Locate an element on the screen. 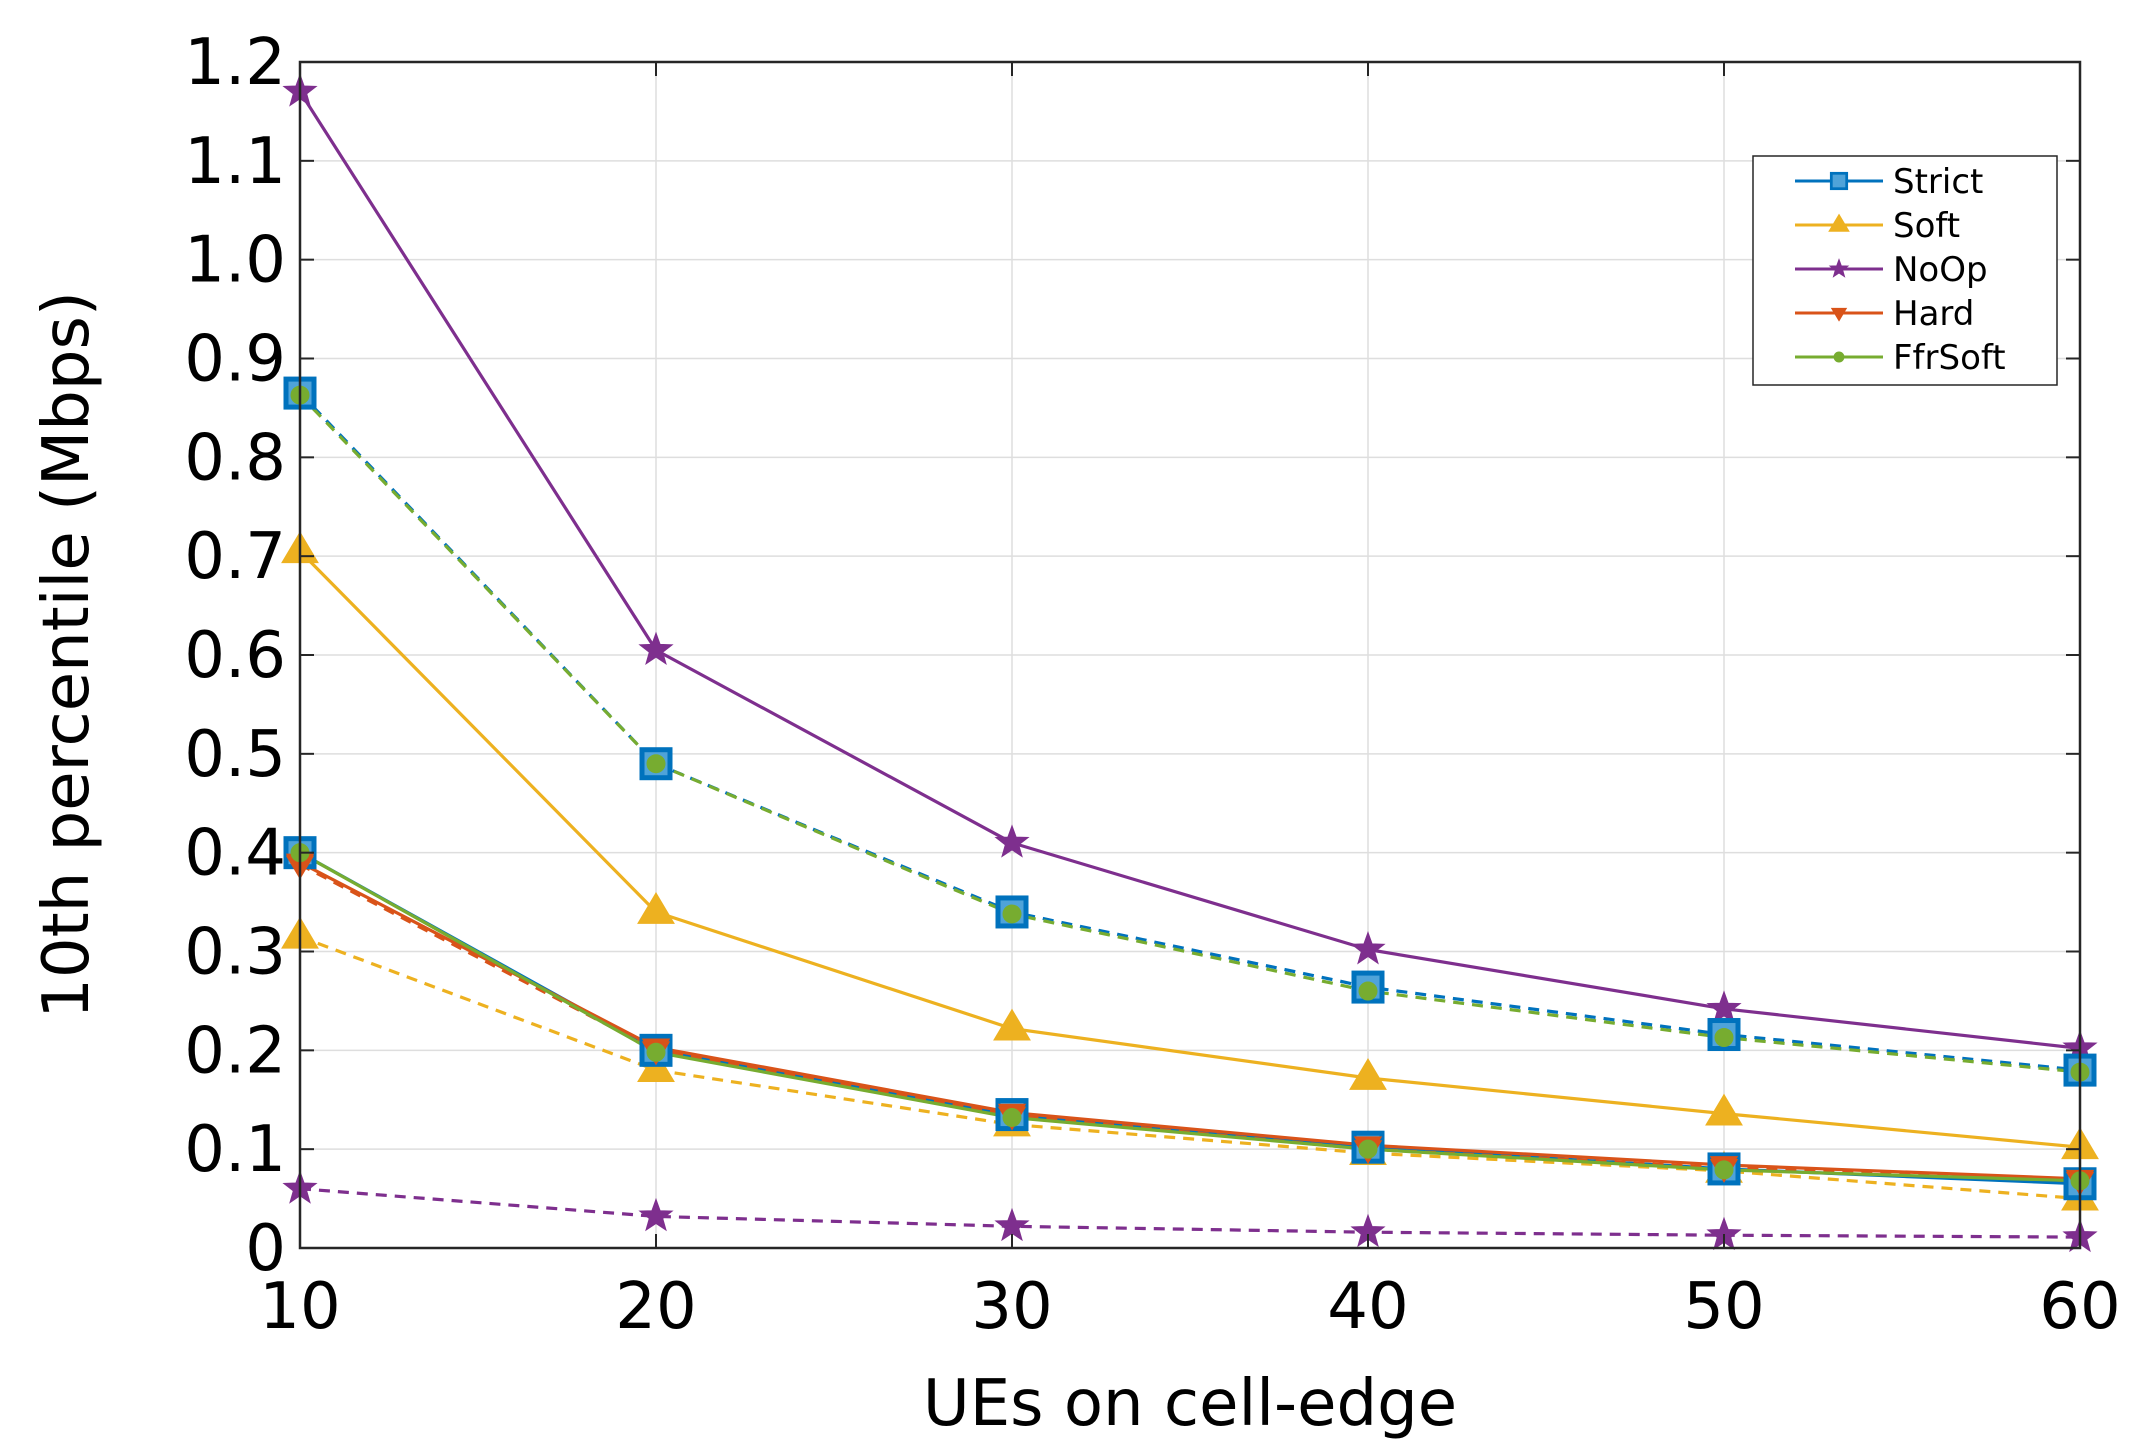 This screenshot has width=2136, height=1446. y-axis-title: 10th percentile (Mbps) is located at coordinates (67, 655).